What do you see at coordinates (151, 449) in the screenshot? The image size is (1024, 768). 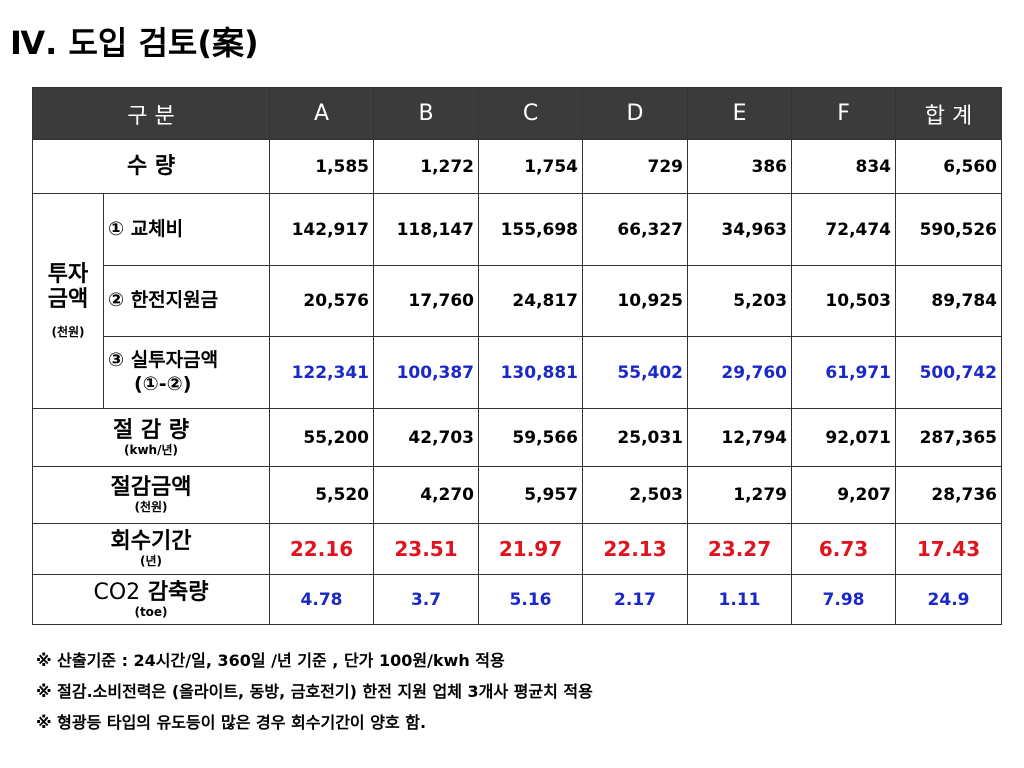 I see `saving-unit: (kwh/년)` at bounding box center [151, 449].